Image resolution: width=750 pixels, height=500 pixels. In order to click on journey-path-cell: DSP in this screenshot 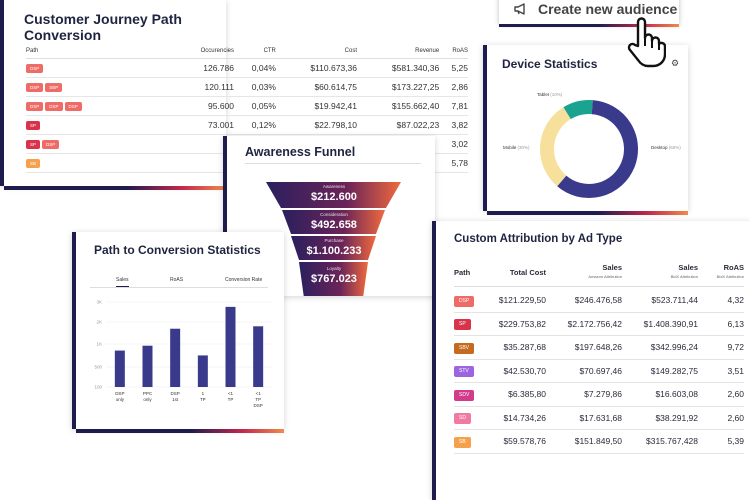, I will do `click(101, 68)`.